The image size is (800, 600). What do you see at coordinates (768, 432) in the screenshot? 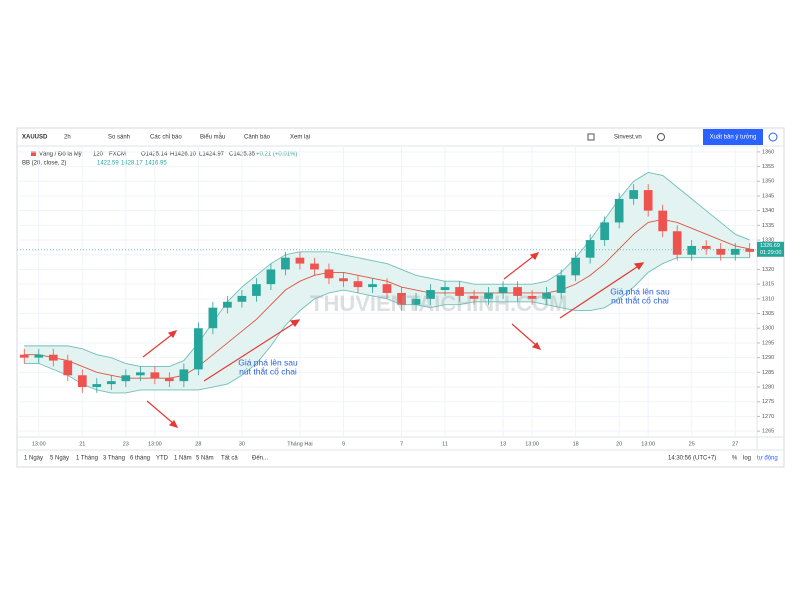
I see `y-tick-label: 1265` at bounding box center [768, 432].